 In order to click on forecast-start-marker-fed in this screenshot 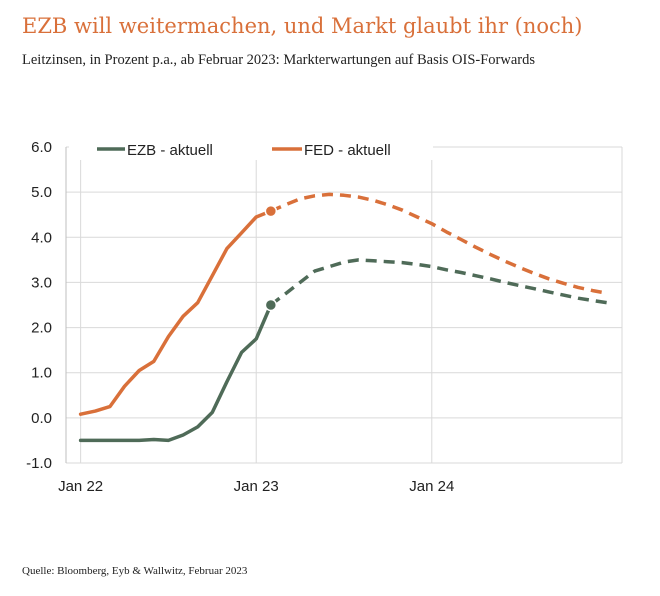, I will do `click(271, 211)`.